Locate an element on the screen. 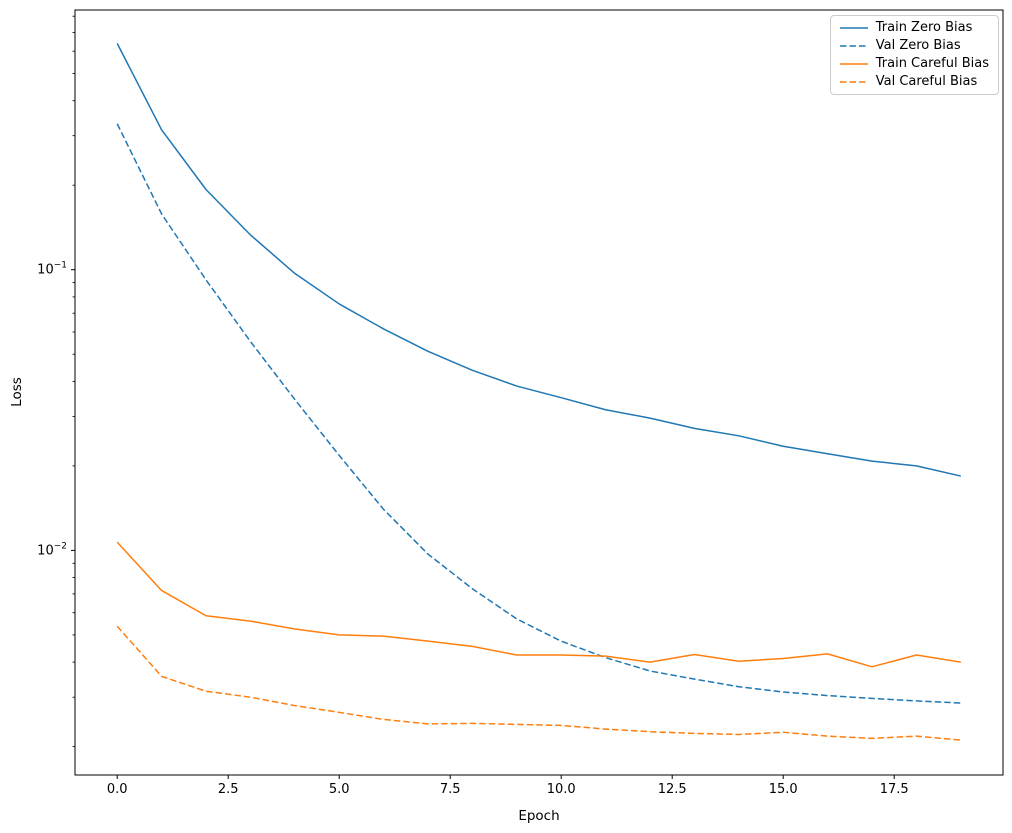 The image size is (1012, 833). legend-entry: Train Zero Bias is located at coordinates (914, 28).